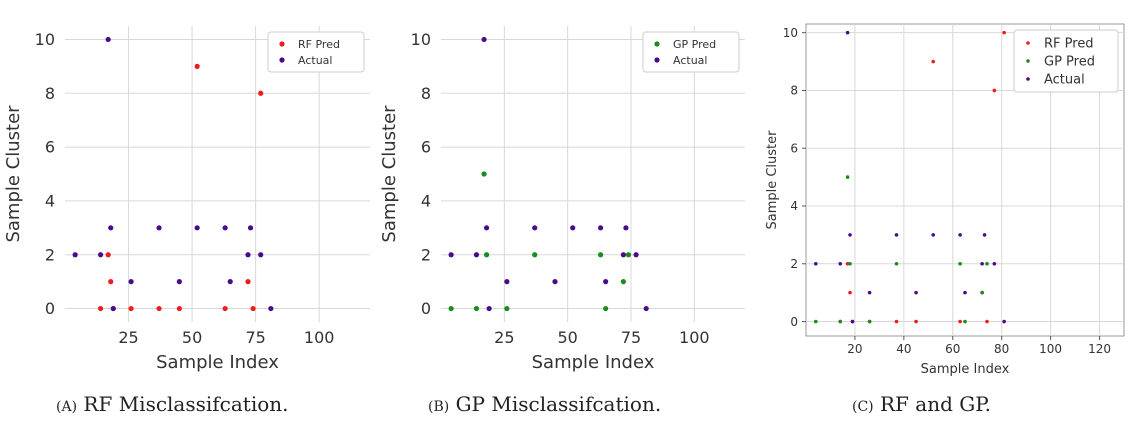  Describe the element at coordinates (186, 404) in the screenshot. I see `caption-a-text: RF Misclassifcation.` at that location.